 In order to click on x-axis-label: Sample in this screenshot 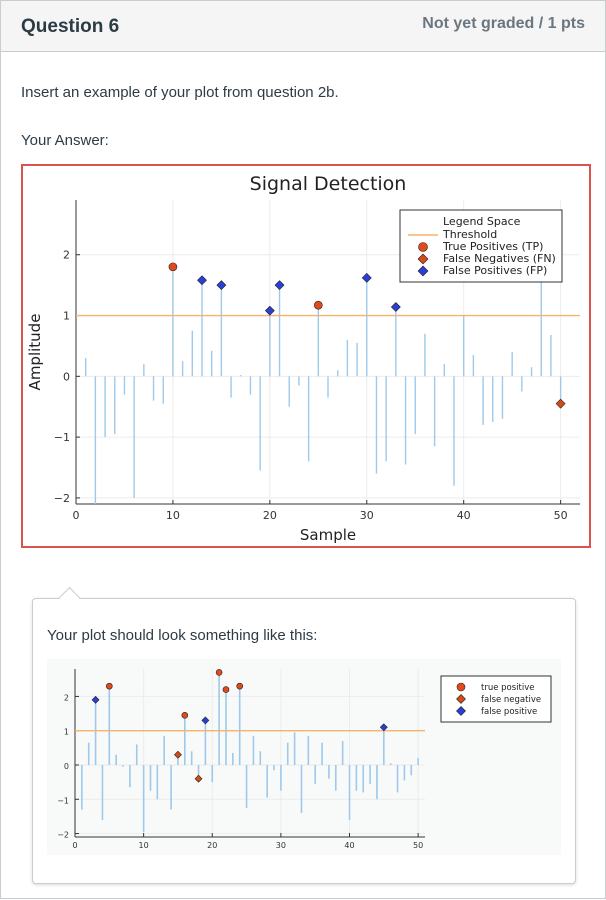, I will do `click(328, 535)`.